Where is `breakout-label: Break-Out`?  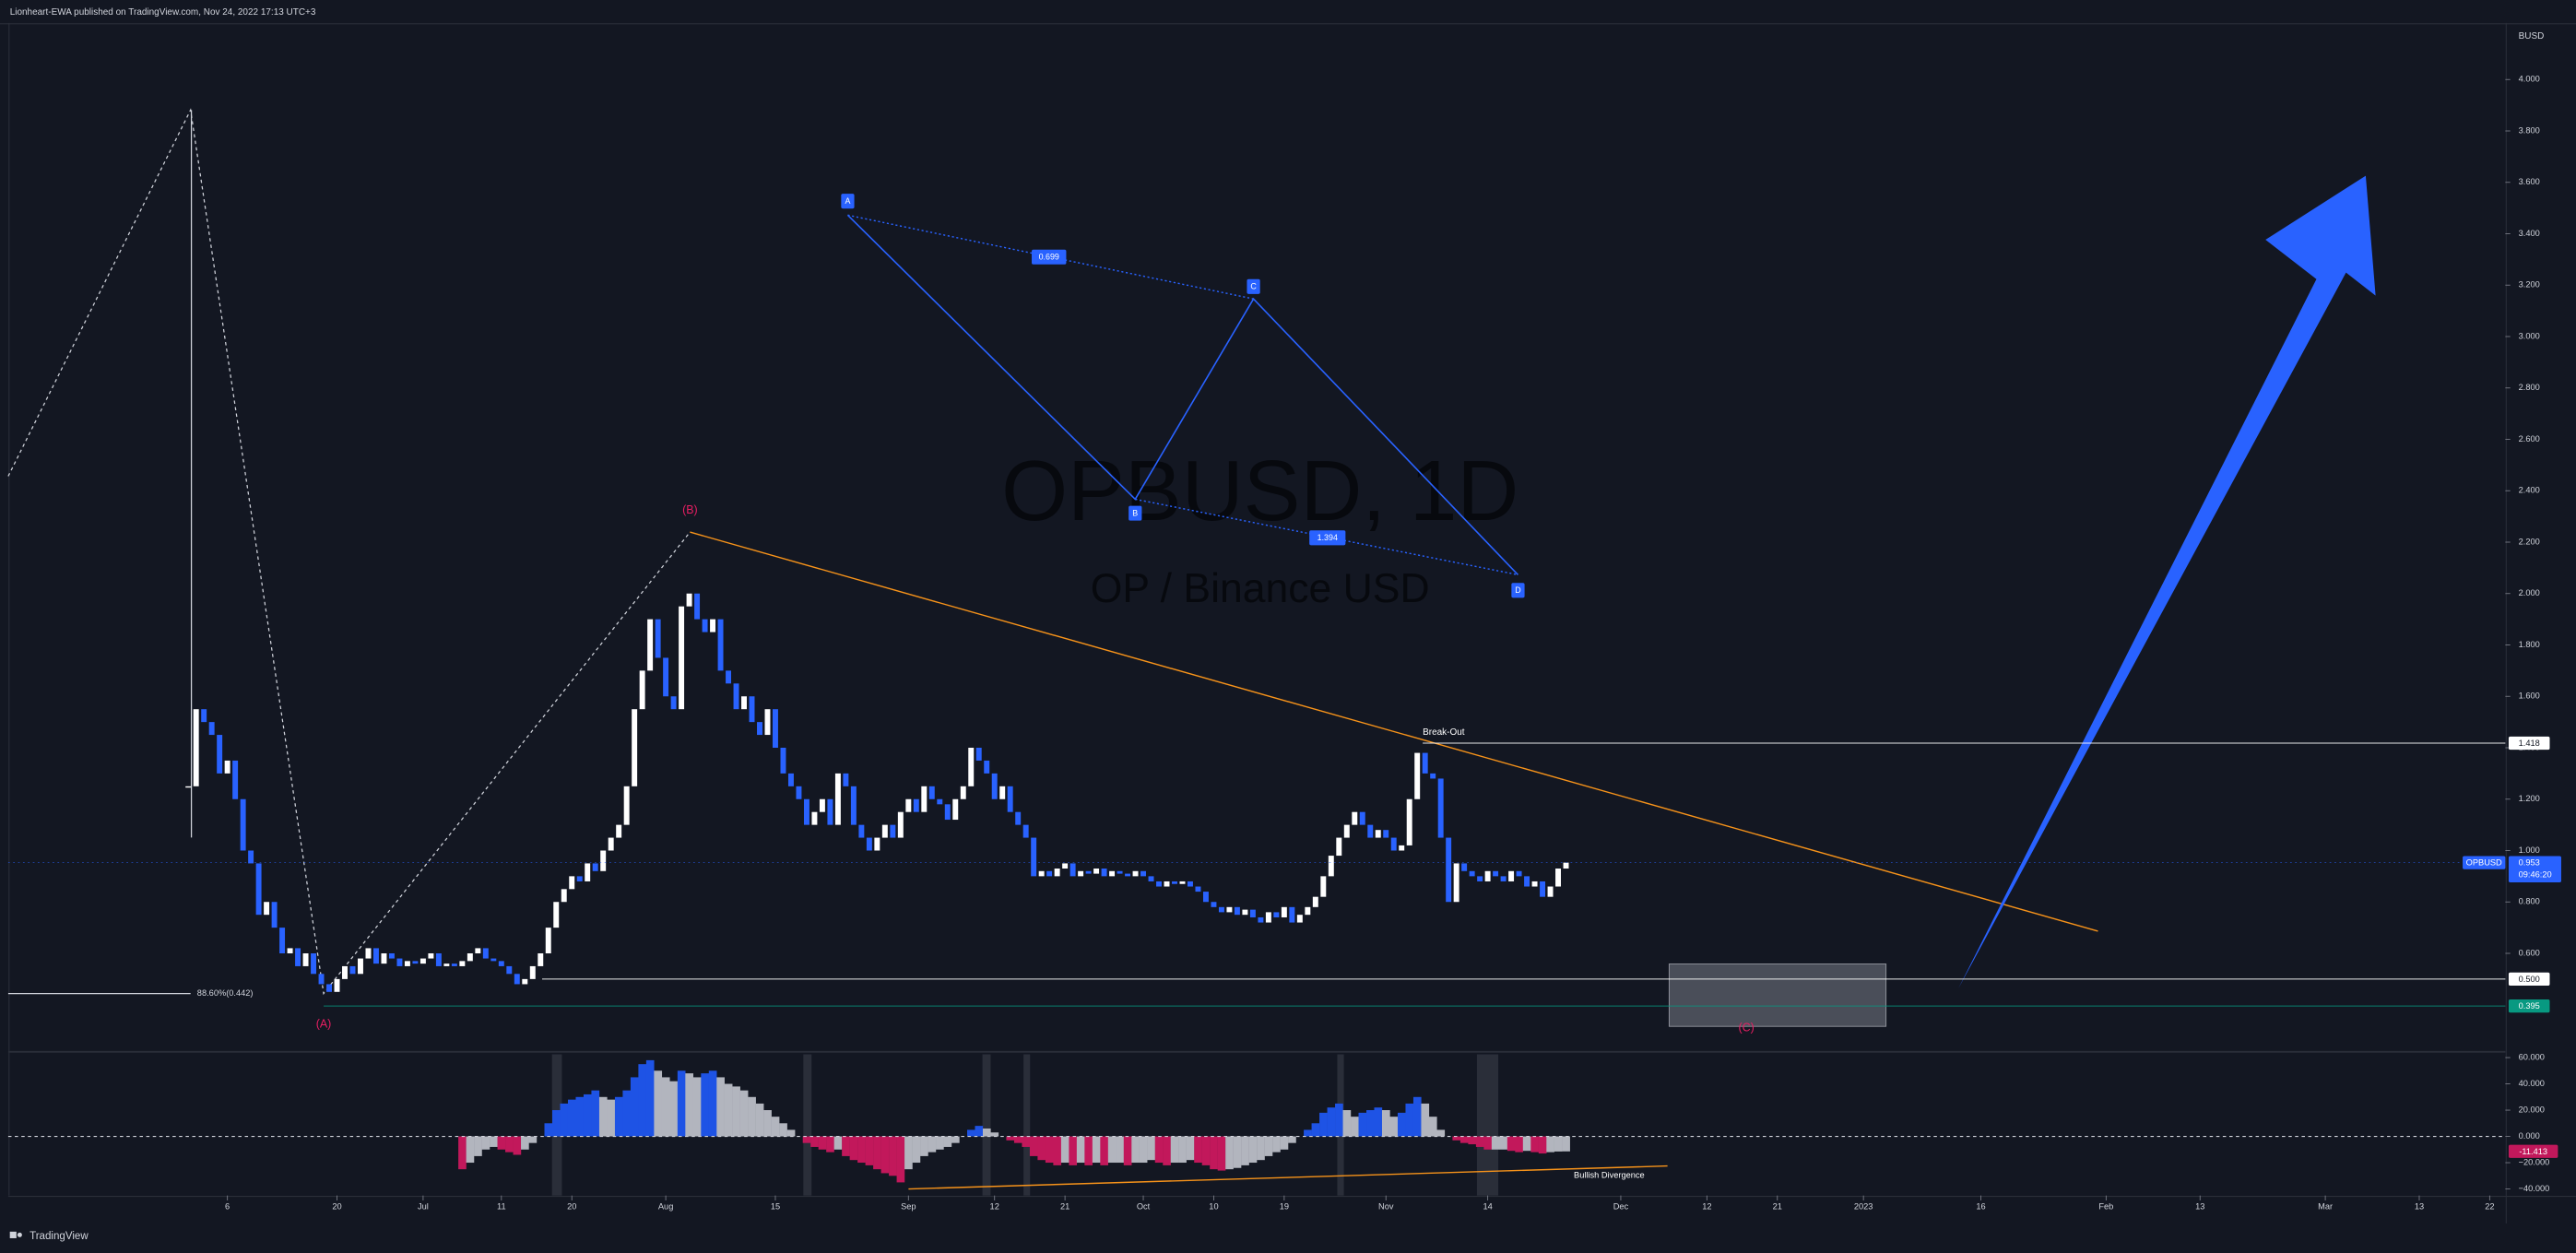
breakout-label: Break-Out is located at coordinates (1444, 732).